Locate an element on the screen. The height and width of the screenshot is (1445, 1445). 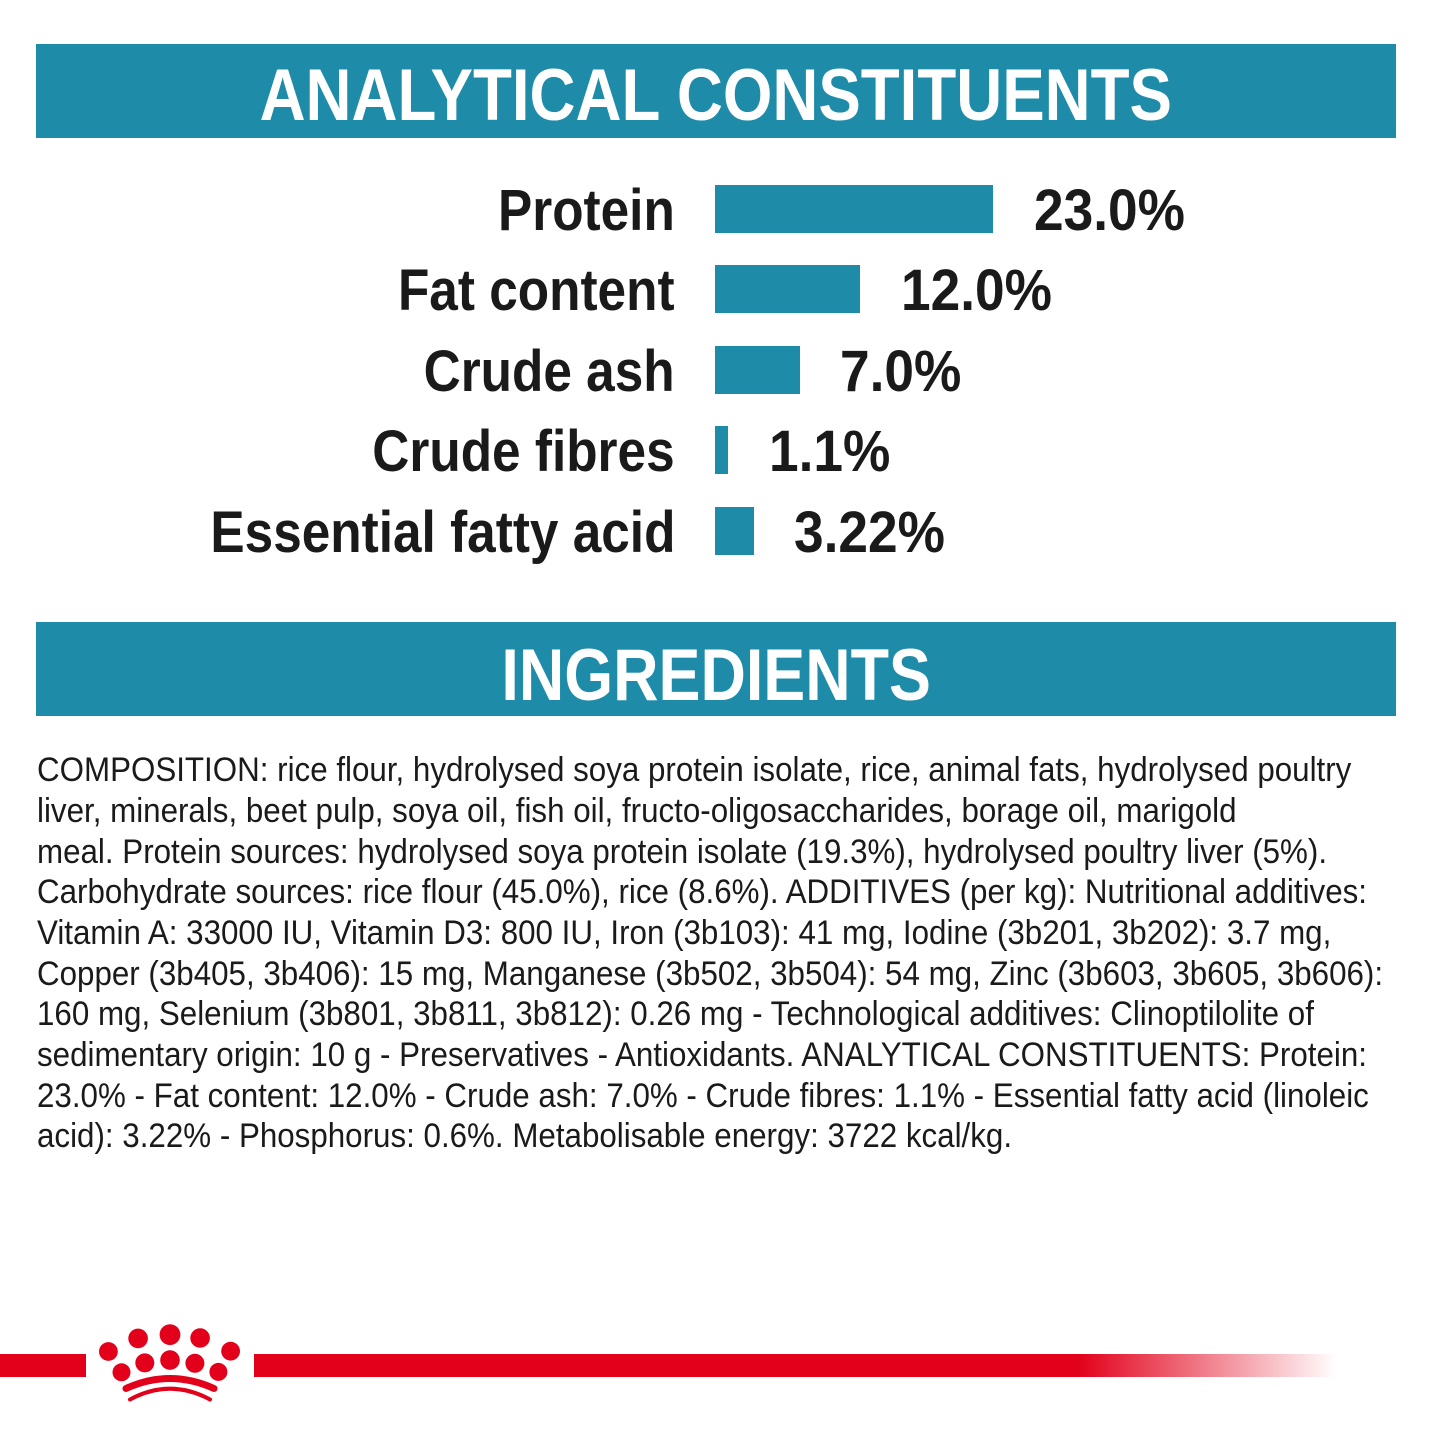
analytical-constituents-title: ANALYTICAL CONSTITUENTS is located at coordinates (716, 94).